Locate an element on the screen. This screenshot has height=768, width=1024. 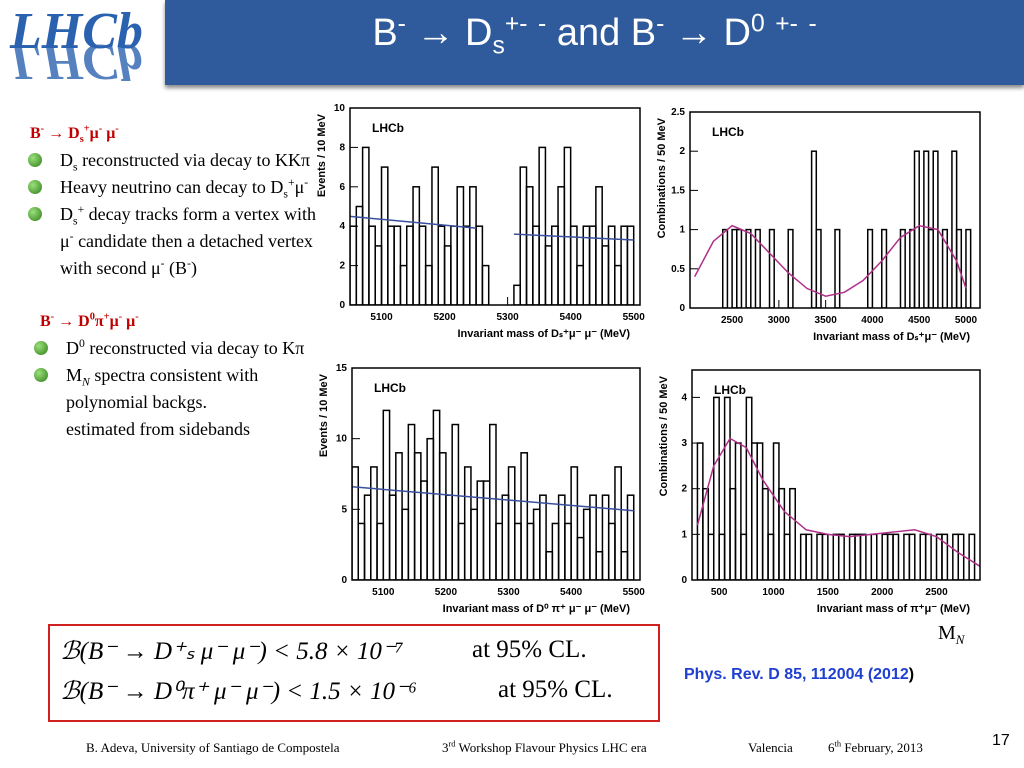
note: estimated from sidebands is located at coordinates (158, 429).